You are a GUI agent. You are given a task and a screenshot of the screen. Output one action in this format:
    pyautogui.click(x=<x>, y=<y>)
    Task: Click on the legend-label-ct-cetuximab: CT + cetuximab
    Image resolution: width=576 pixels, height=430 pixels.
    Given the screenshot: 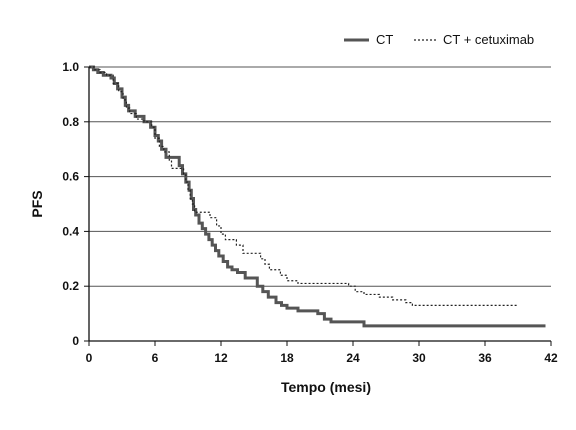 What is the action you would take?
    pyautogui.click(x=488, y=39)
    